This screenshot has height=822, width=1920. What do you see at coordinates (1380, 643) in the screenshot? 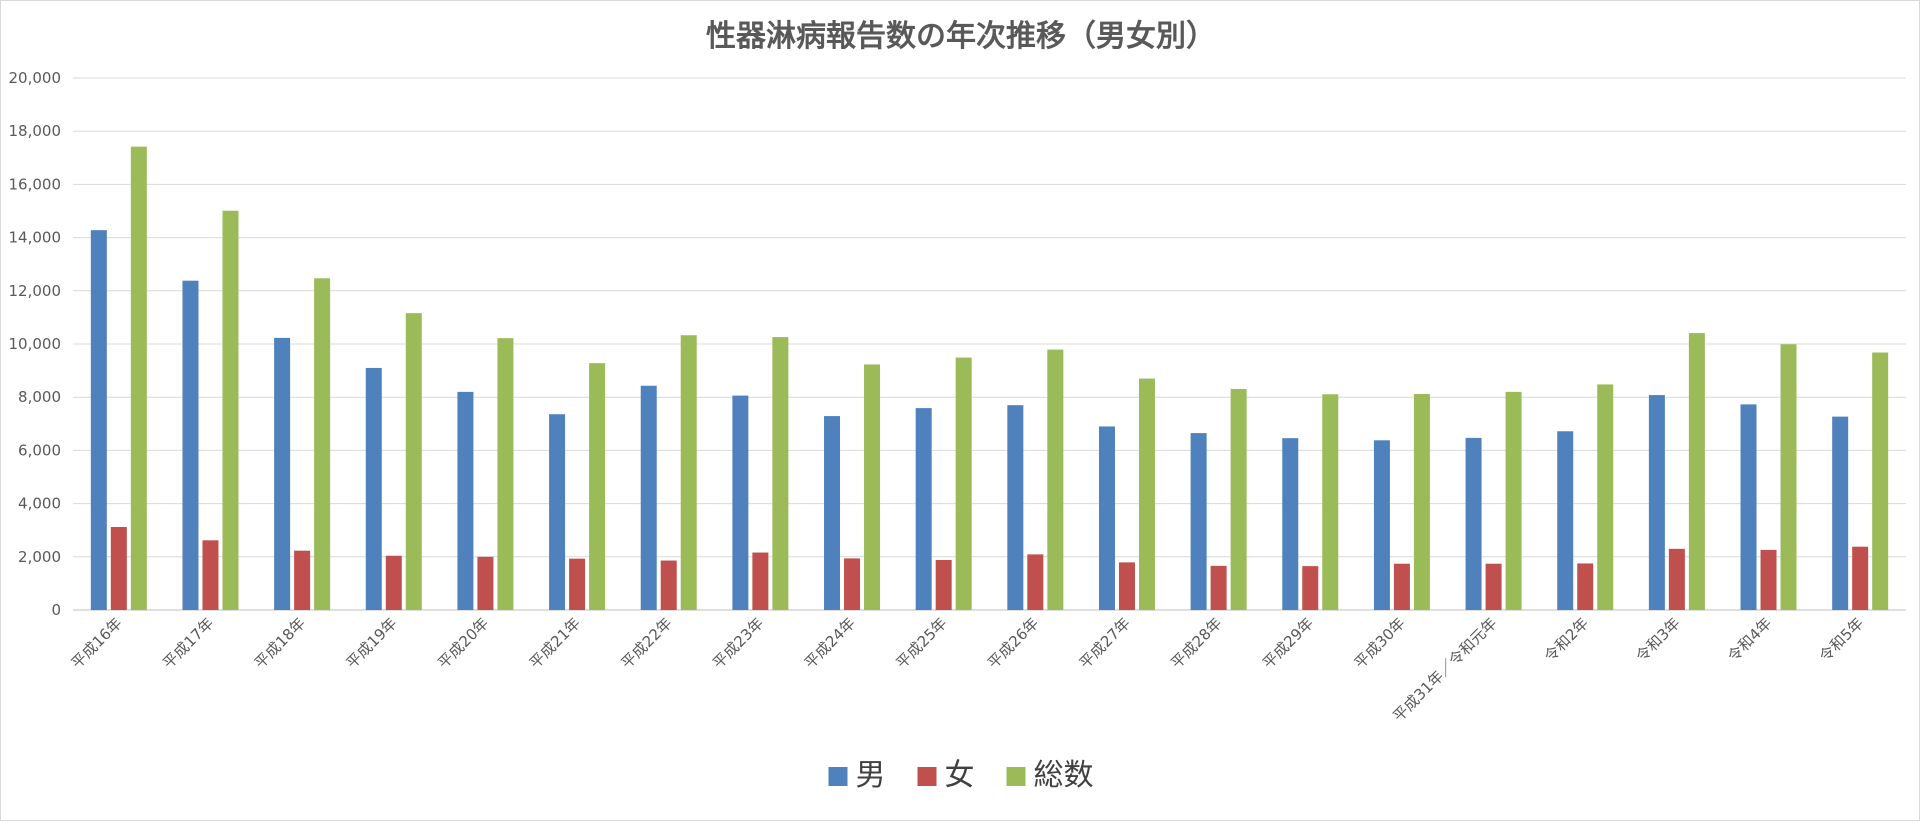
I see `x-tick-label: 平成30年` at bounding box center [1380, 643].